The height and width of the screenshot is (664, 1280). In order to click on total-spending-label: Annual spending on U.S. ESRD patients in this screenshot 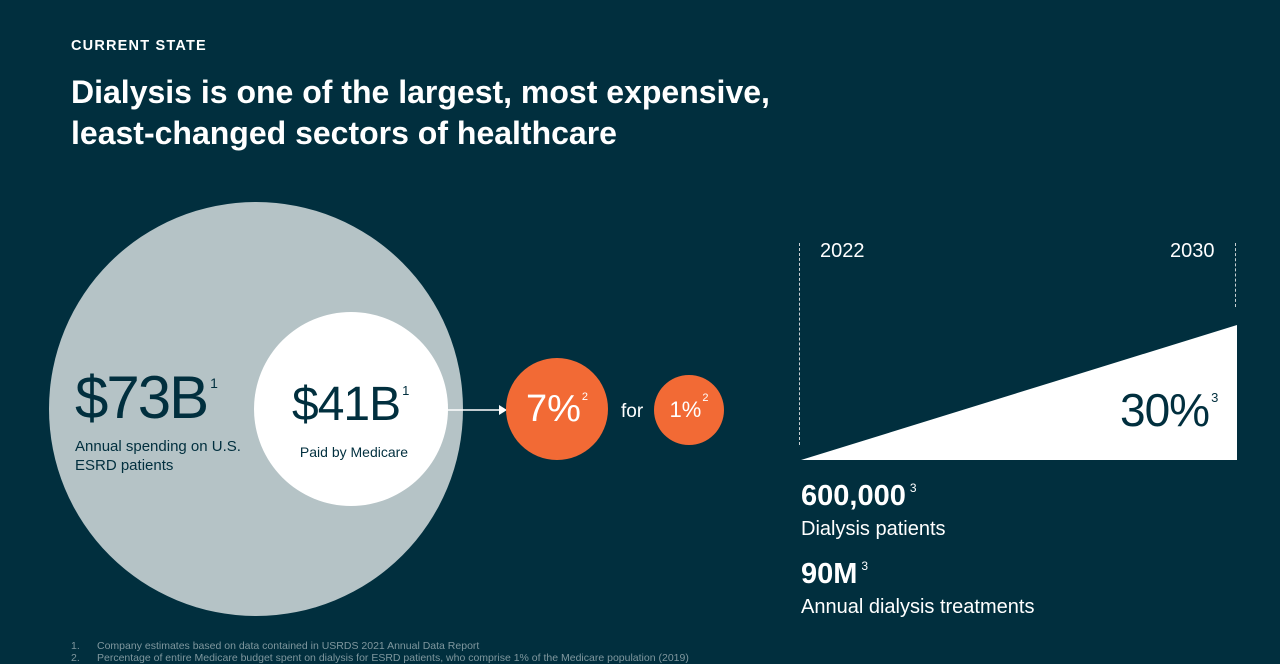, I will do `click(158, 456)`.